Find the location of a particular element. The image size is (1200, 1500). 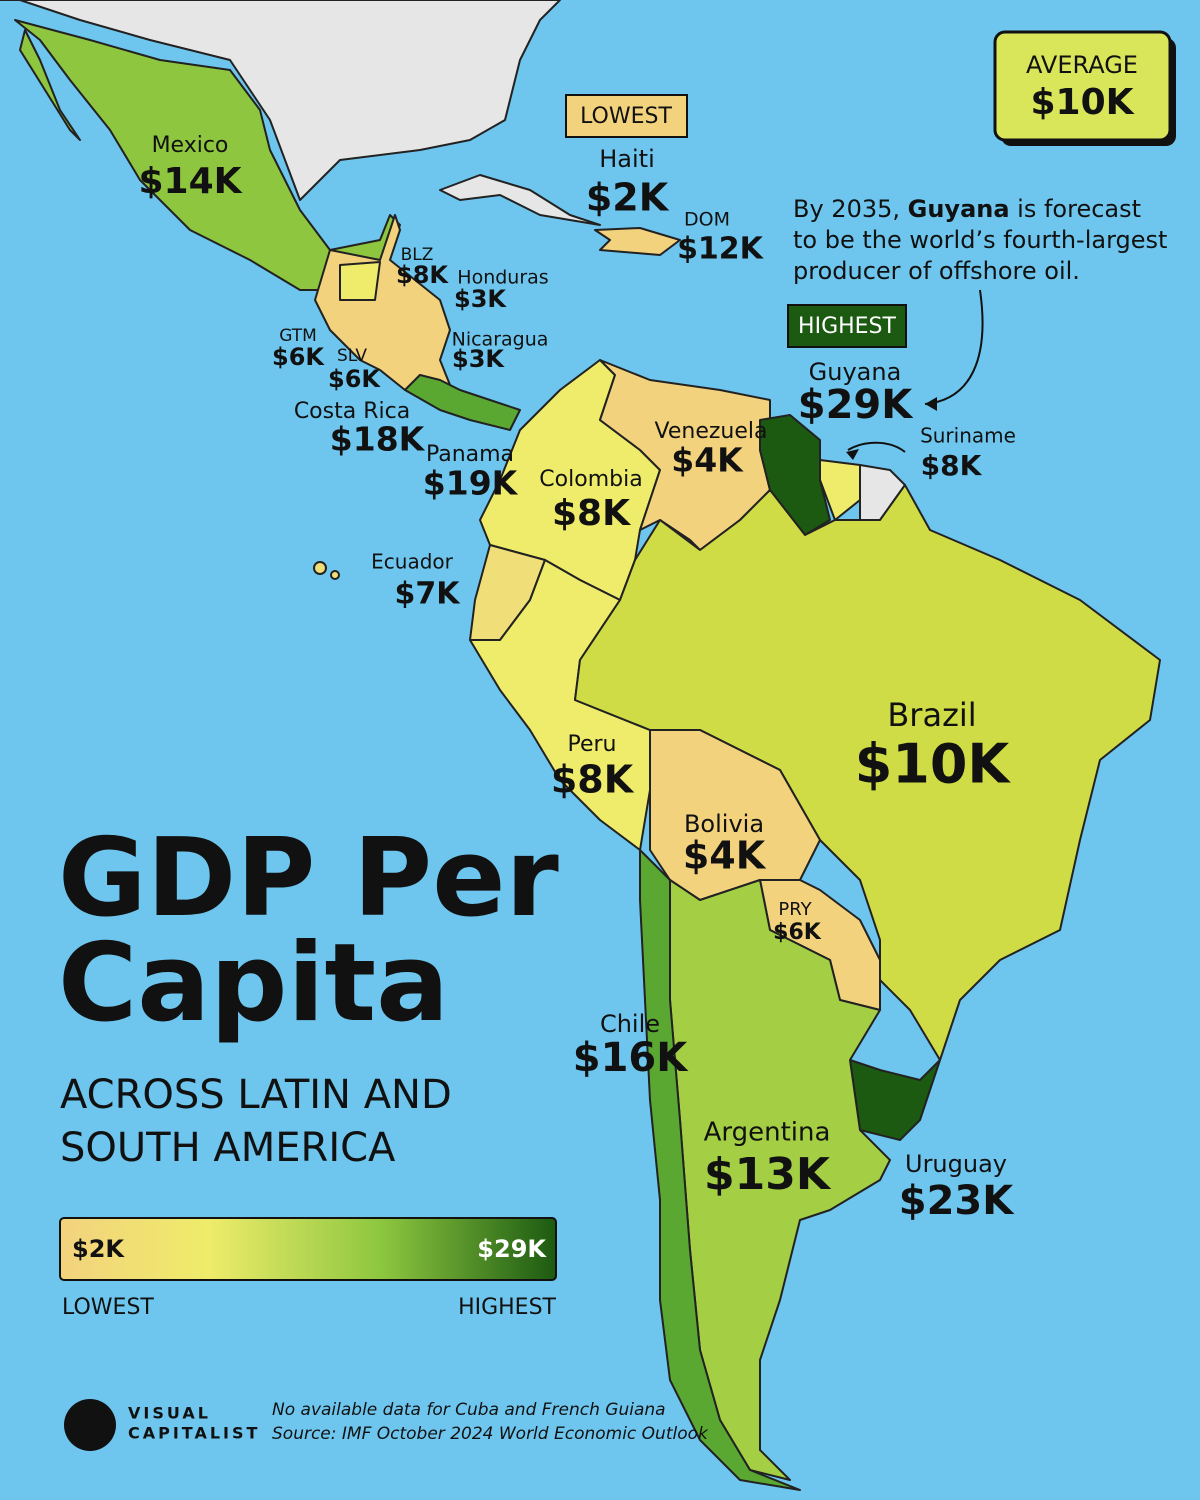

country-value: $7K is located at coordinates (428, 594).